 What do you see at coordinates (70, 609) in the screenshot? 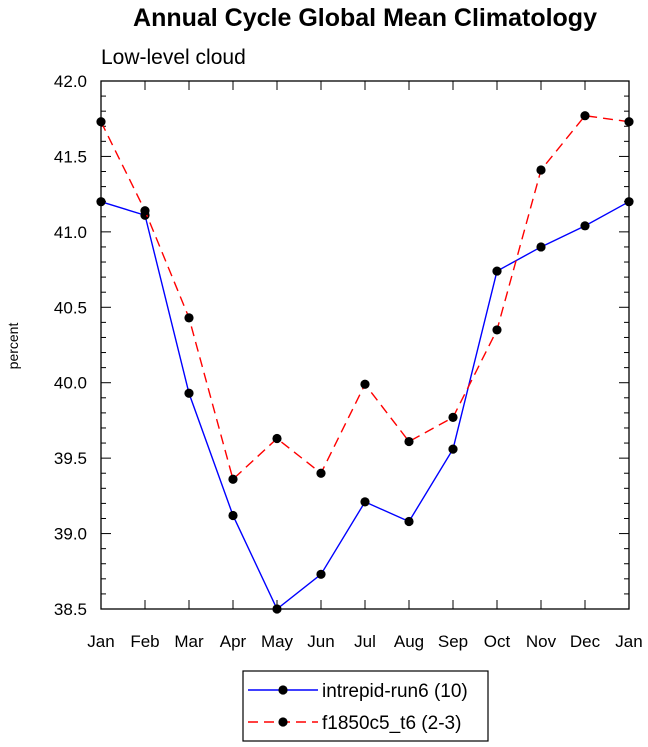
I see `y-tick-label: 38.5` at bounding box center [70, 609].